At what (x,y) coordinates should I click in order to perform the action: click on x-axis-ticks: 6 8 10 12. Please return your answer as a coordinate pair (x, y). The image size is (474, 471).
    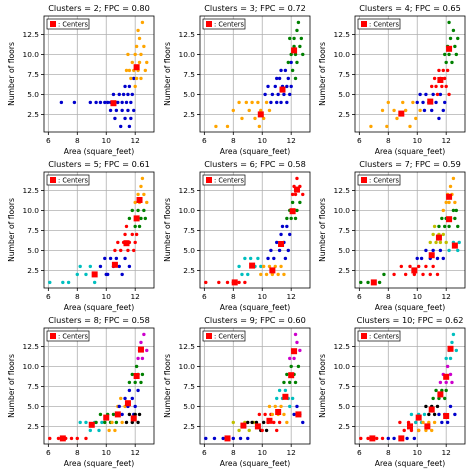
    Looking at the image, I should click on (249, 294).